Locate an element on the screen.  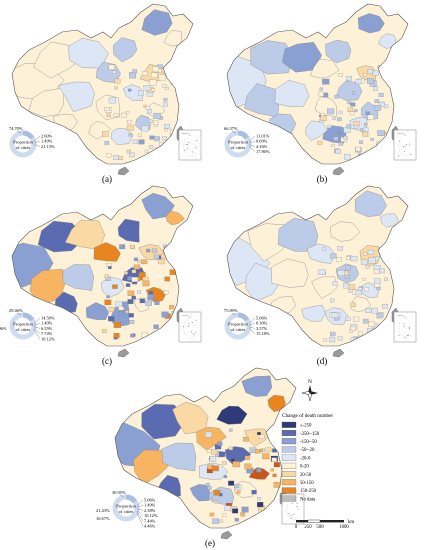
legend-title: Change of death number is located at coordinates (307, 415).